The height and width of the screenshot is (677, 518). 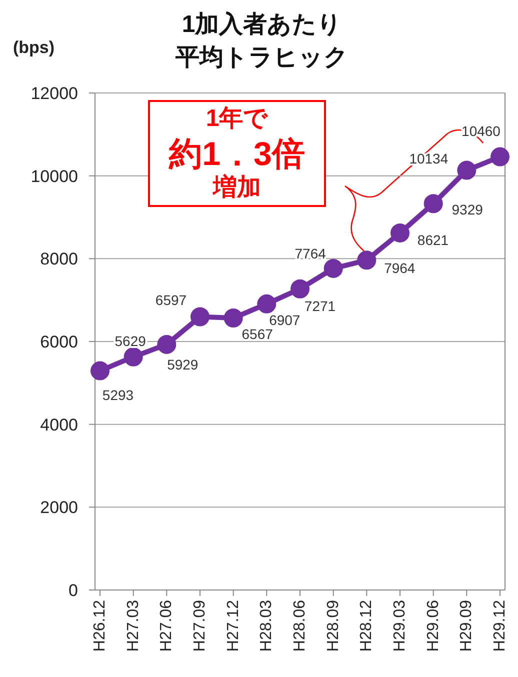 I want to click on x-tick-label: H26.12, so click(x=100, y=626).